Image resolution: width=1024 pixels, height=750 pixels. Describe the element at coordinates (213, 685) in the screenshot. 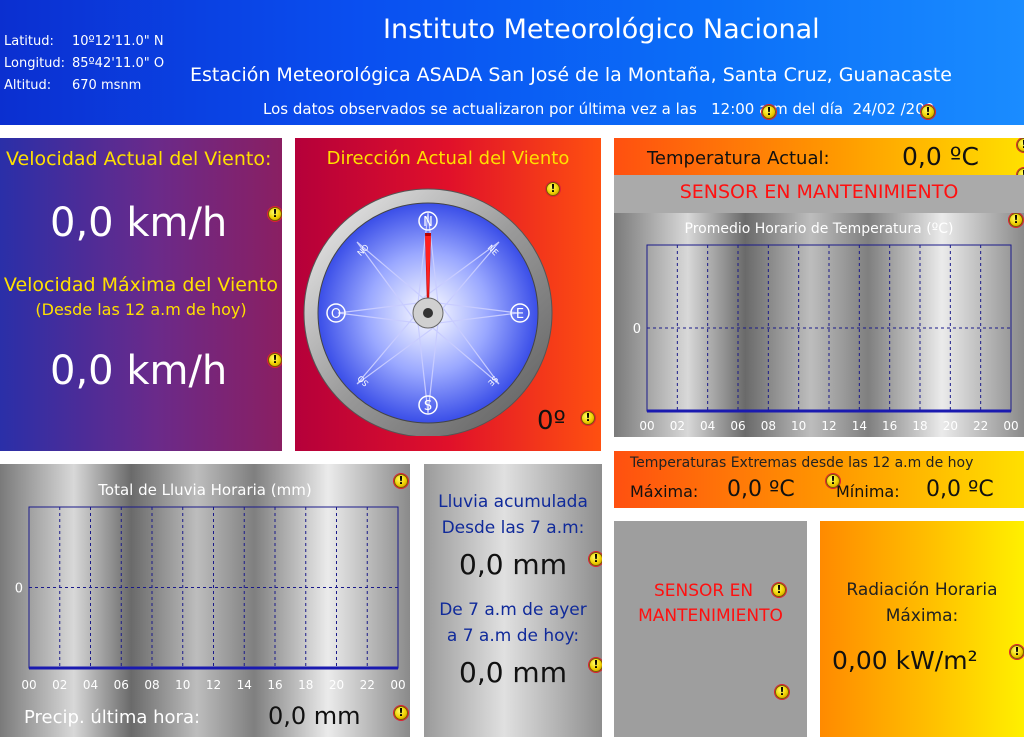

I see `rain-chart-x-tick: 12` at that location.